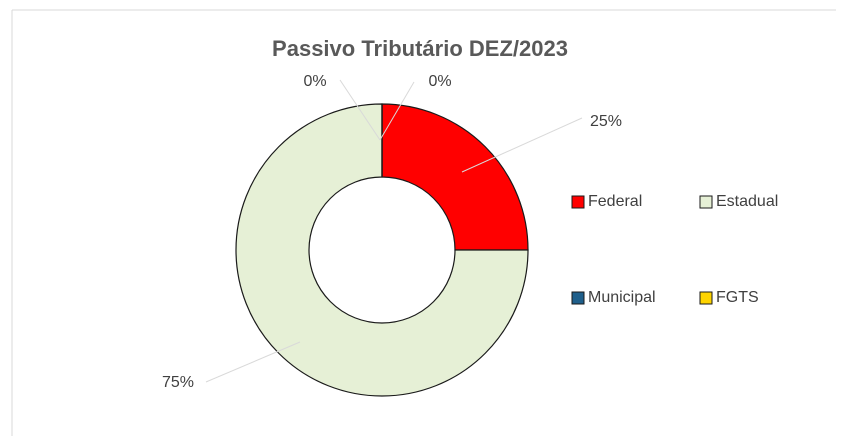 Image resolution: width=844 pixels, height=436 pixels. I want to click on data-label: 75%, so click(178, 382).